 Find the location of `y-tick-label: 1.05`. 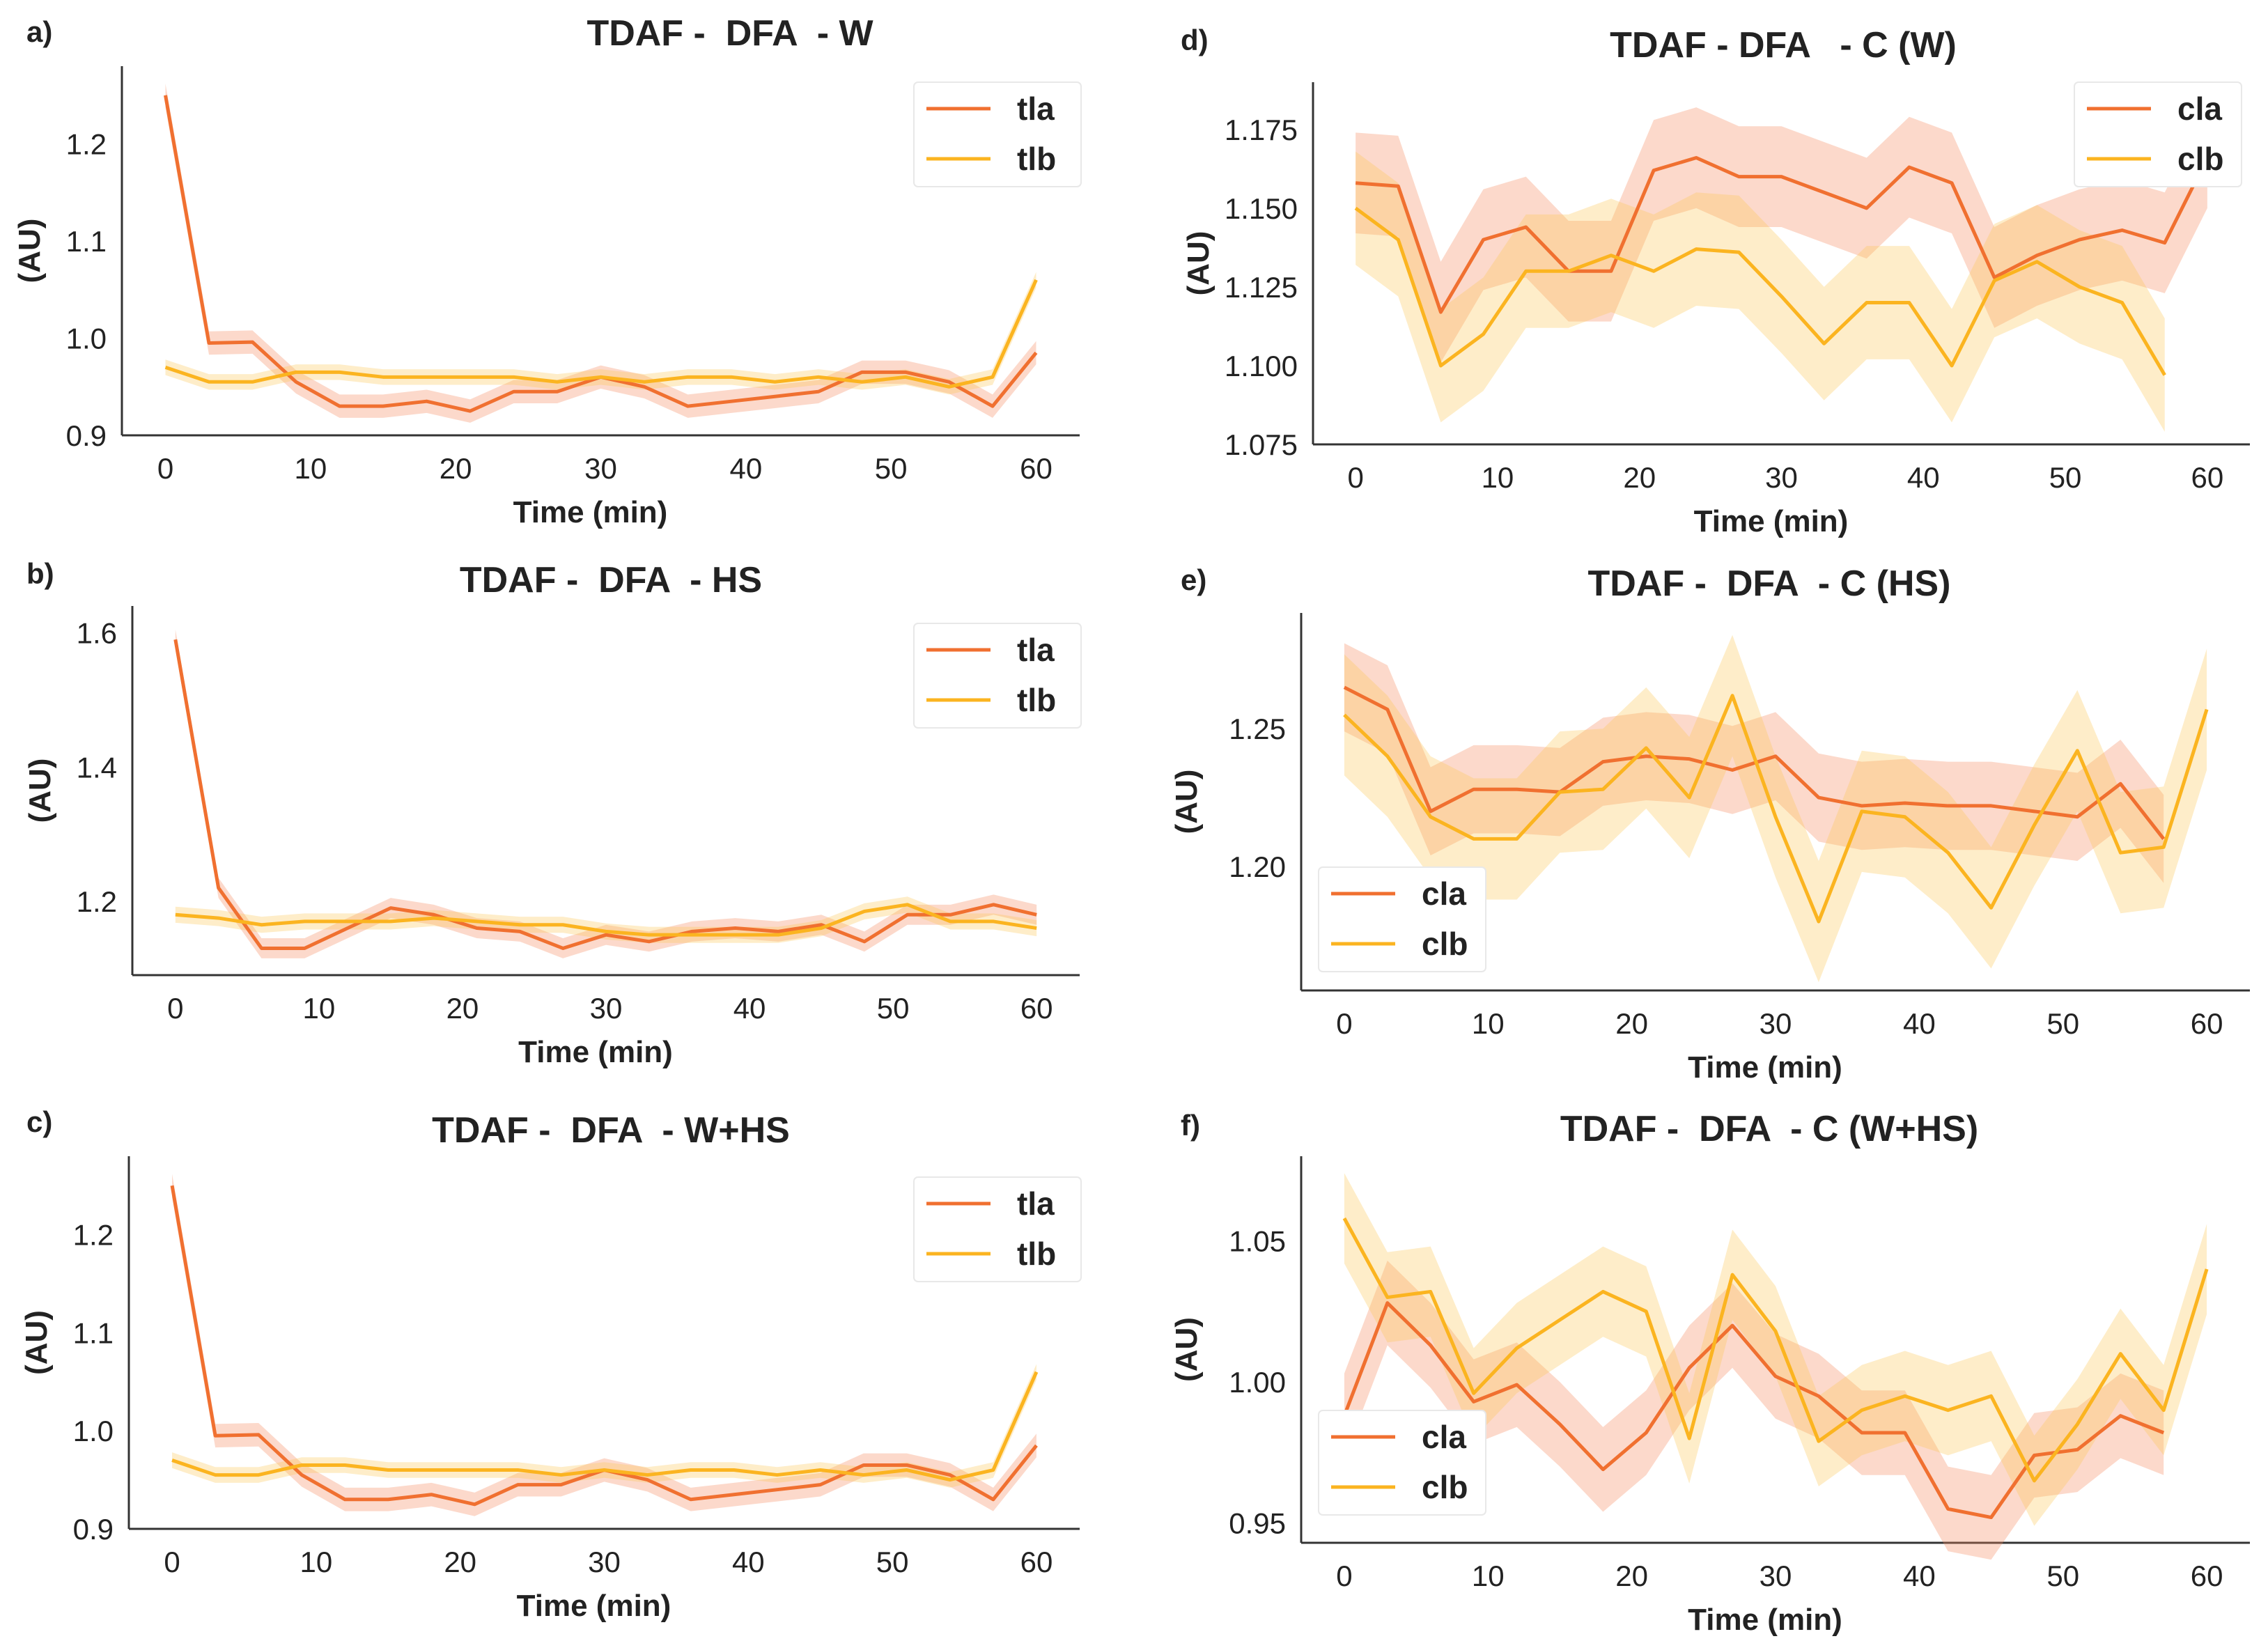

y-tick-label: 1.05 is located at coordinates (1257, 1241).